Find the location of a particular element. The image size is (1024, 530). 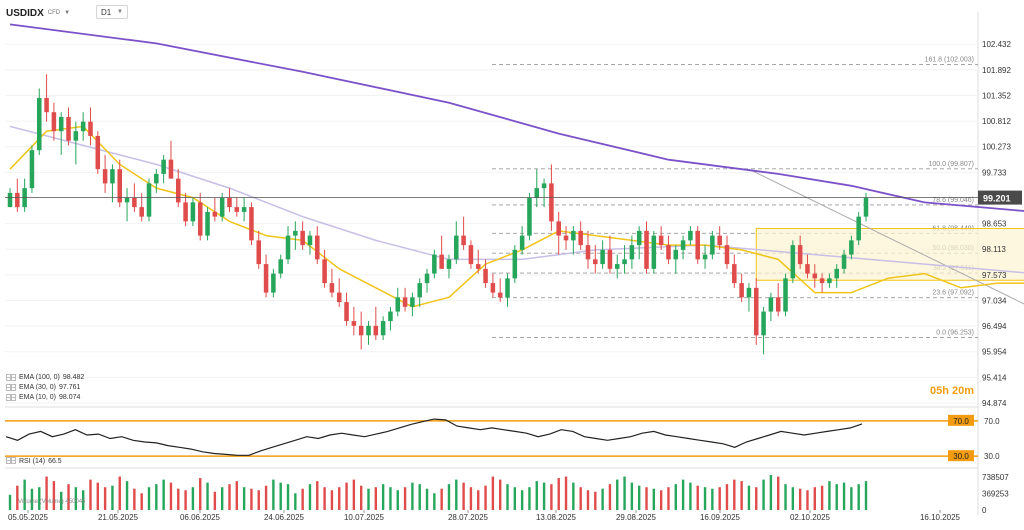

legend-value: 66.5 is located at coordinates (55, 461).